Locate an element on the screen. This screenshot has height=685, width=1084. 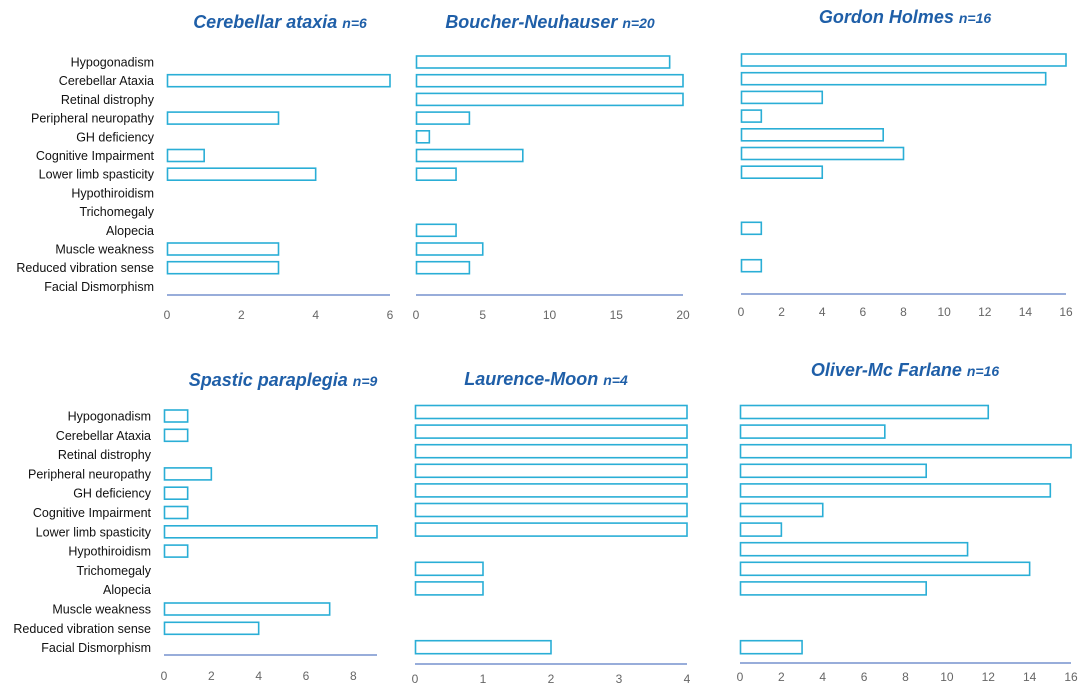
category-label: GH deficiency is located at coordinates (115, 137).